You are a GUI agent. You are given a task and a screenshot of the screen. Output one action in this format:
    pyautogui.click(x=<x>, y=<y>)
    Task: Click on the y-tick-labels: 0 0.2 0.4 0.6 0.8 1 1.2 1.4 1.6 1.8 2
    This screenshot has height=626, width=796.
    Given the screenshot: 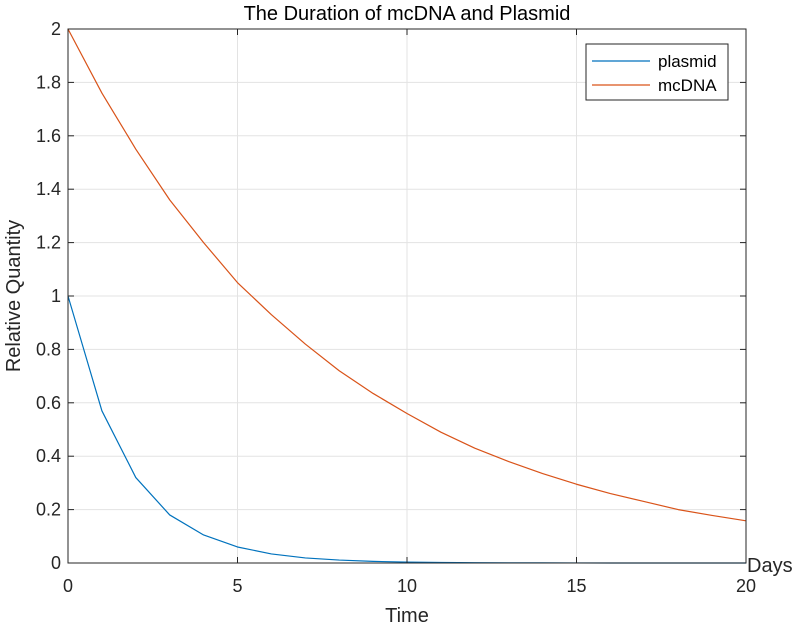 What is the action you would take?
    pyautogui.click(x=48, y=296)
    